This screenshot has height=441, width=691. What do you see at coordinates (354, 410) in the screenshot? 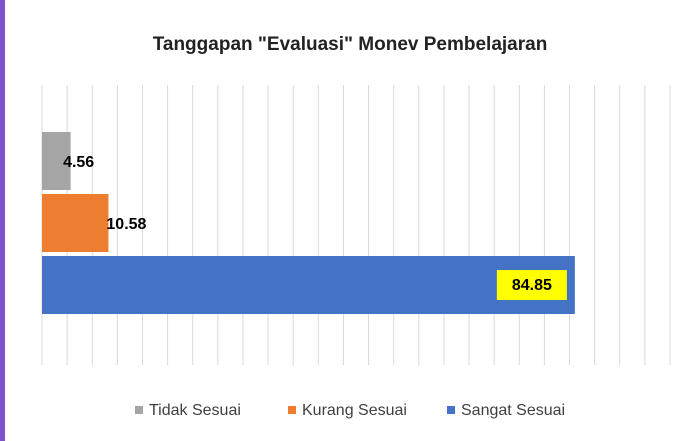
I see `legend-label: Kurang Sesuai` at bounding box center [354, 410].